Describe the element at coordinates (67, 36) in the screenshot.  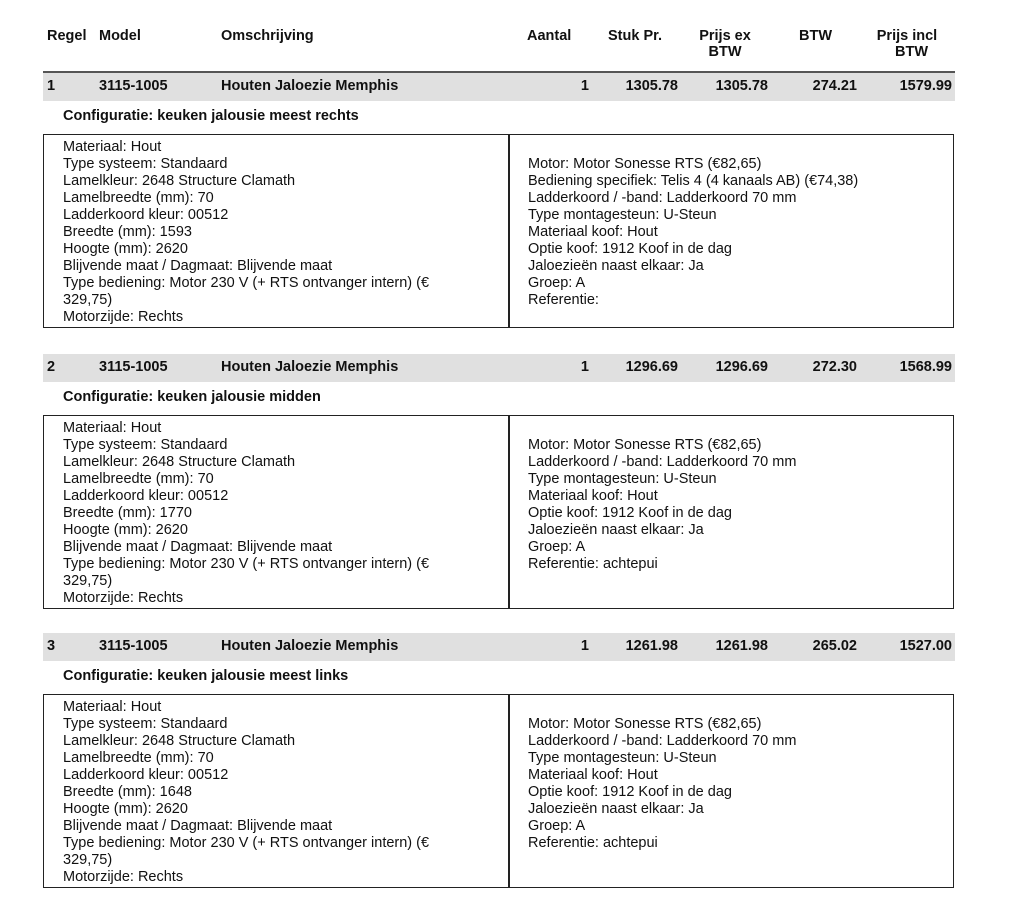
I see `header-regel: Regel` at that location.